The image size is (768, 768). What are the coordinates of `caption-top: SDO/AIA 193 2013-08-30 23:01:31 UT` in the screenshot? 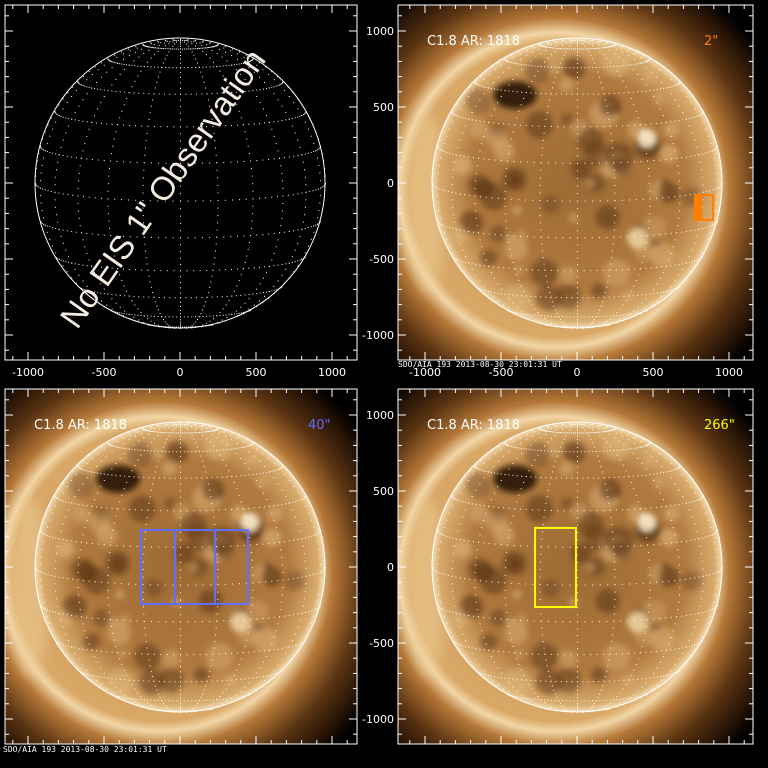 It's located at (480, 364).